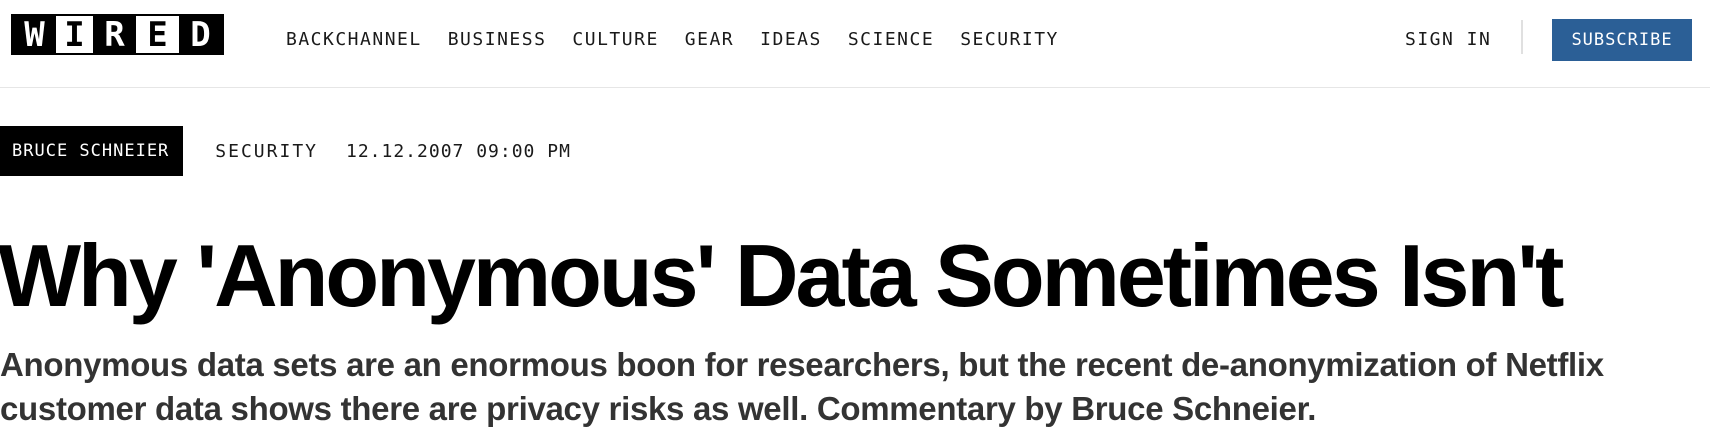 The image size is (1710, 444). Describe the element at coordinates (1009, 39) in the screenshot. I see `nav-item-security: SECURITY` at that location.